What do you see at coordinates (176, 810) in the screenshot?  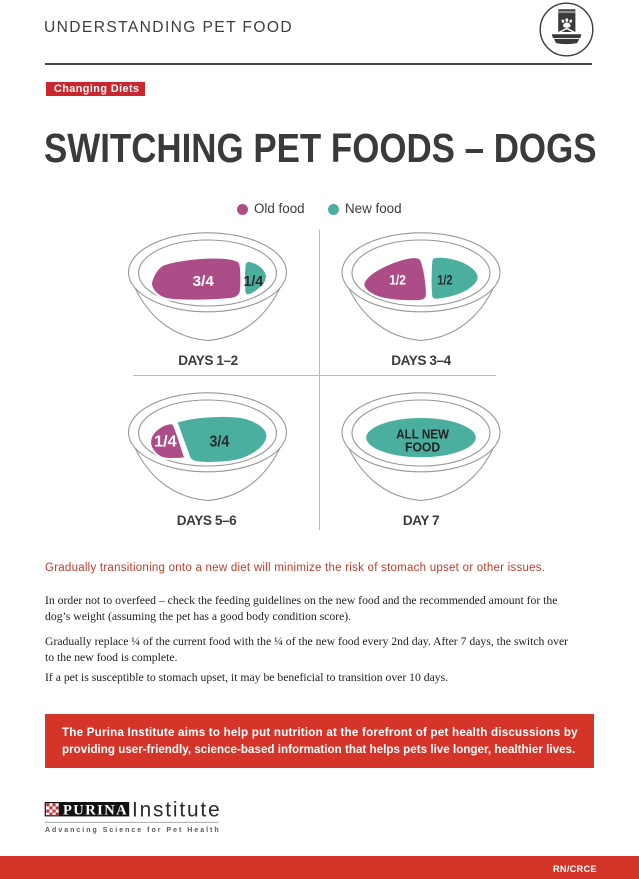 I see `svg-text: Institute` at bounding box center [176, 810].